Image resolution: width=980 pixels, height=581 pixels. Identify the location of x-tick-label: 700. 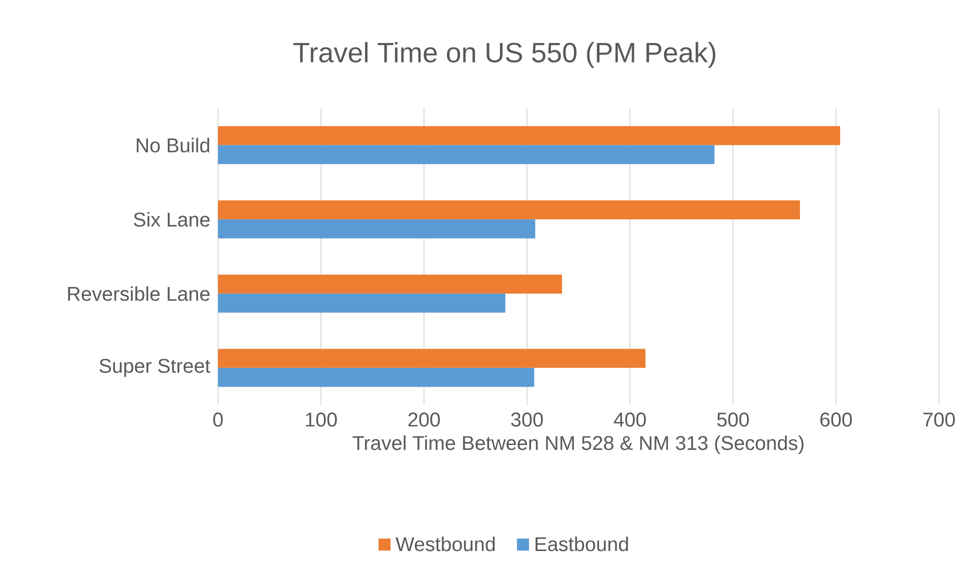
(939, 419).